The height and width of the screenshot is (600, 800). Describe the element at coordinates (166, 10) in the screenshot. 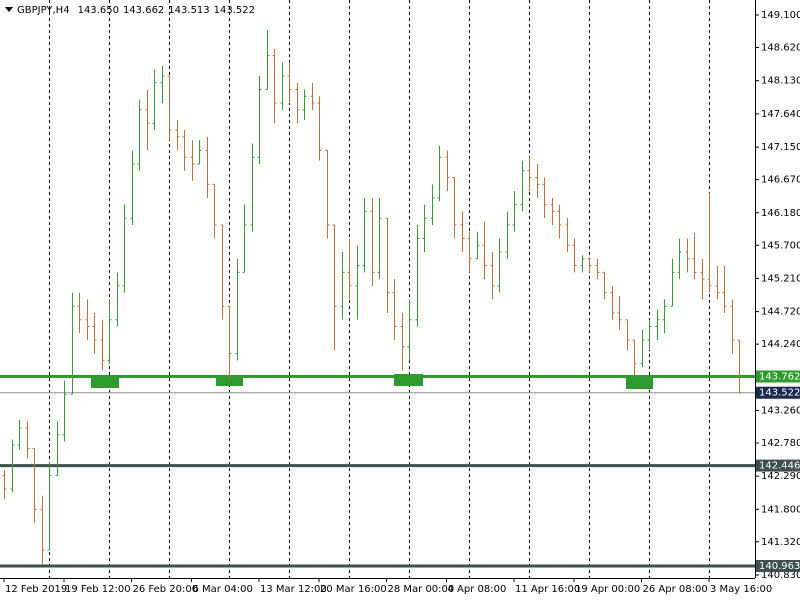

I see `chart-title-values: 143.650 143.662 143.513 143.522` at that location.